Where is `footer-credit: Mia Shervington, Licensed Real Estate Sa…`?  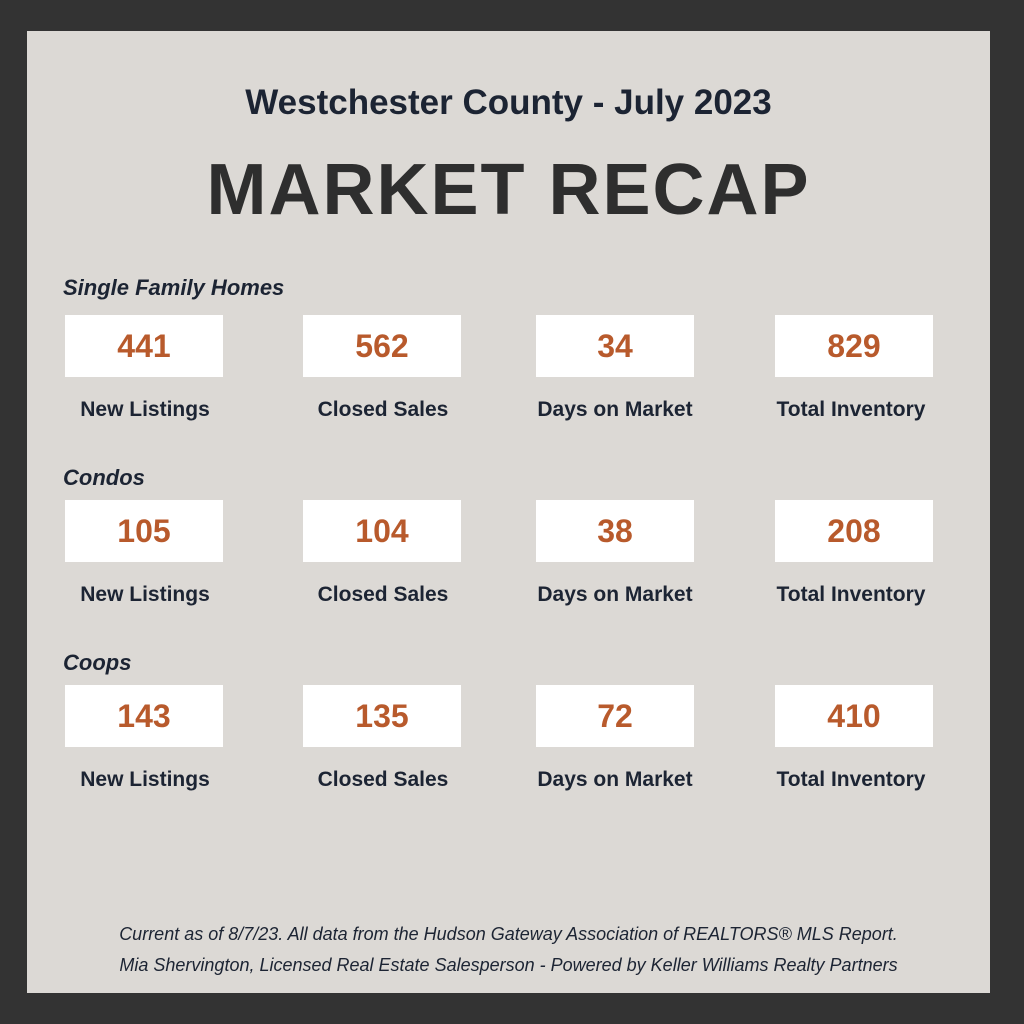 footer-credit: Mia Shervington, Licensed Real Estate Sa… is located at coordinates (508, 965).